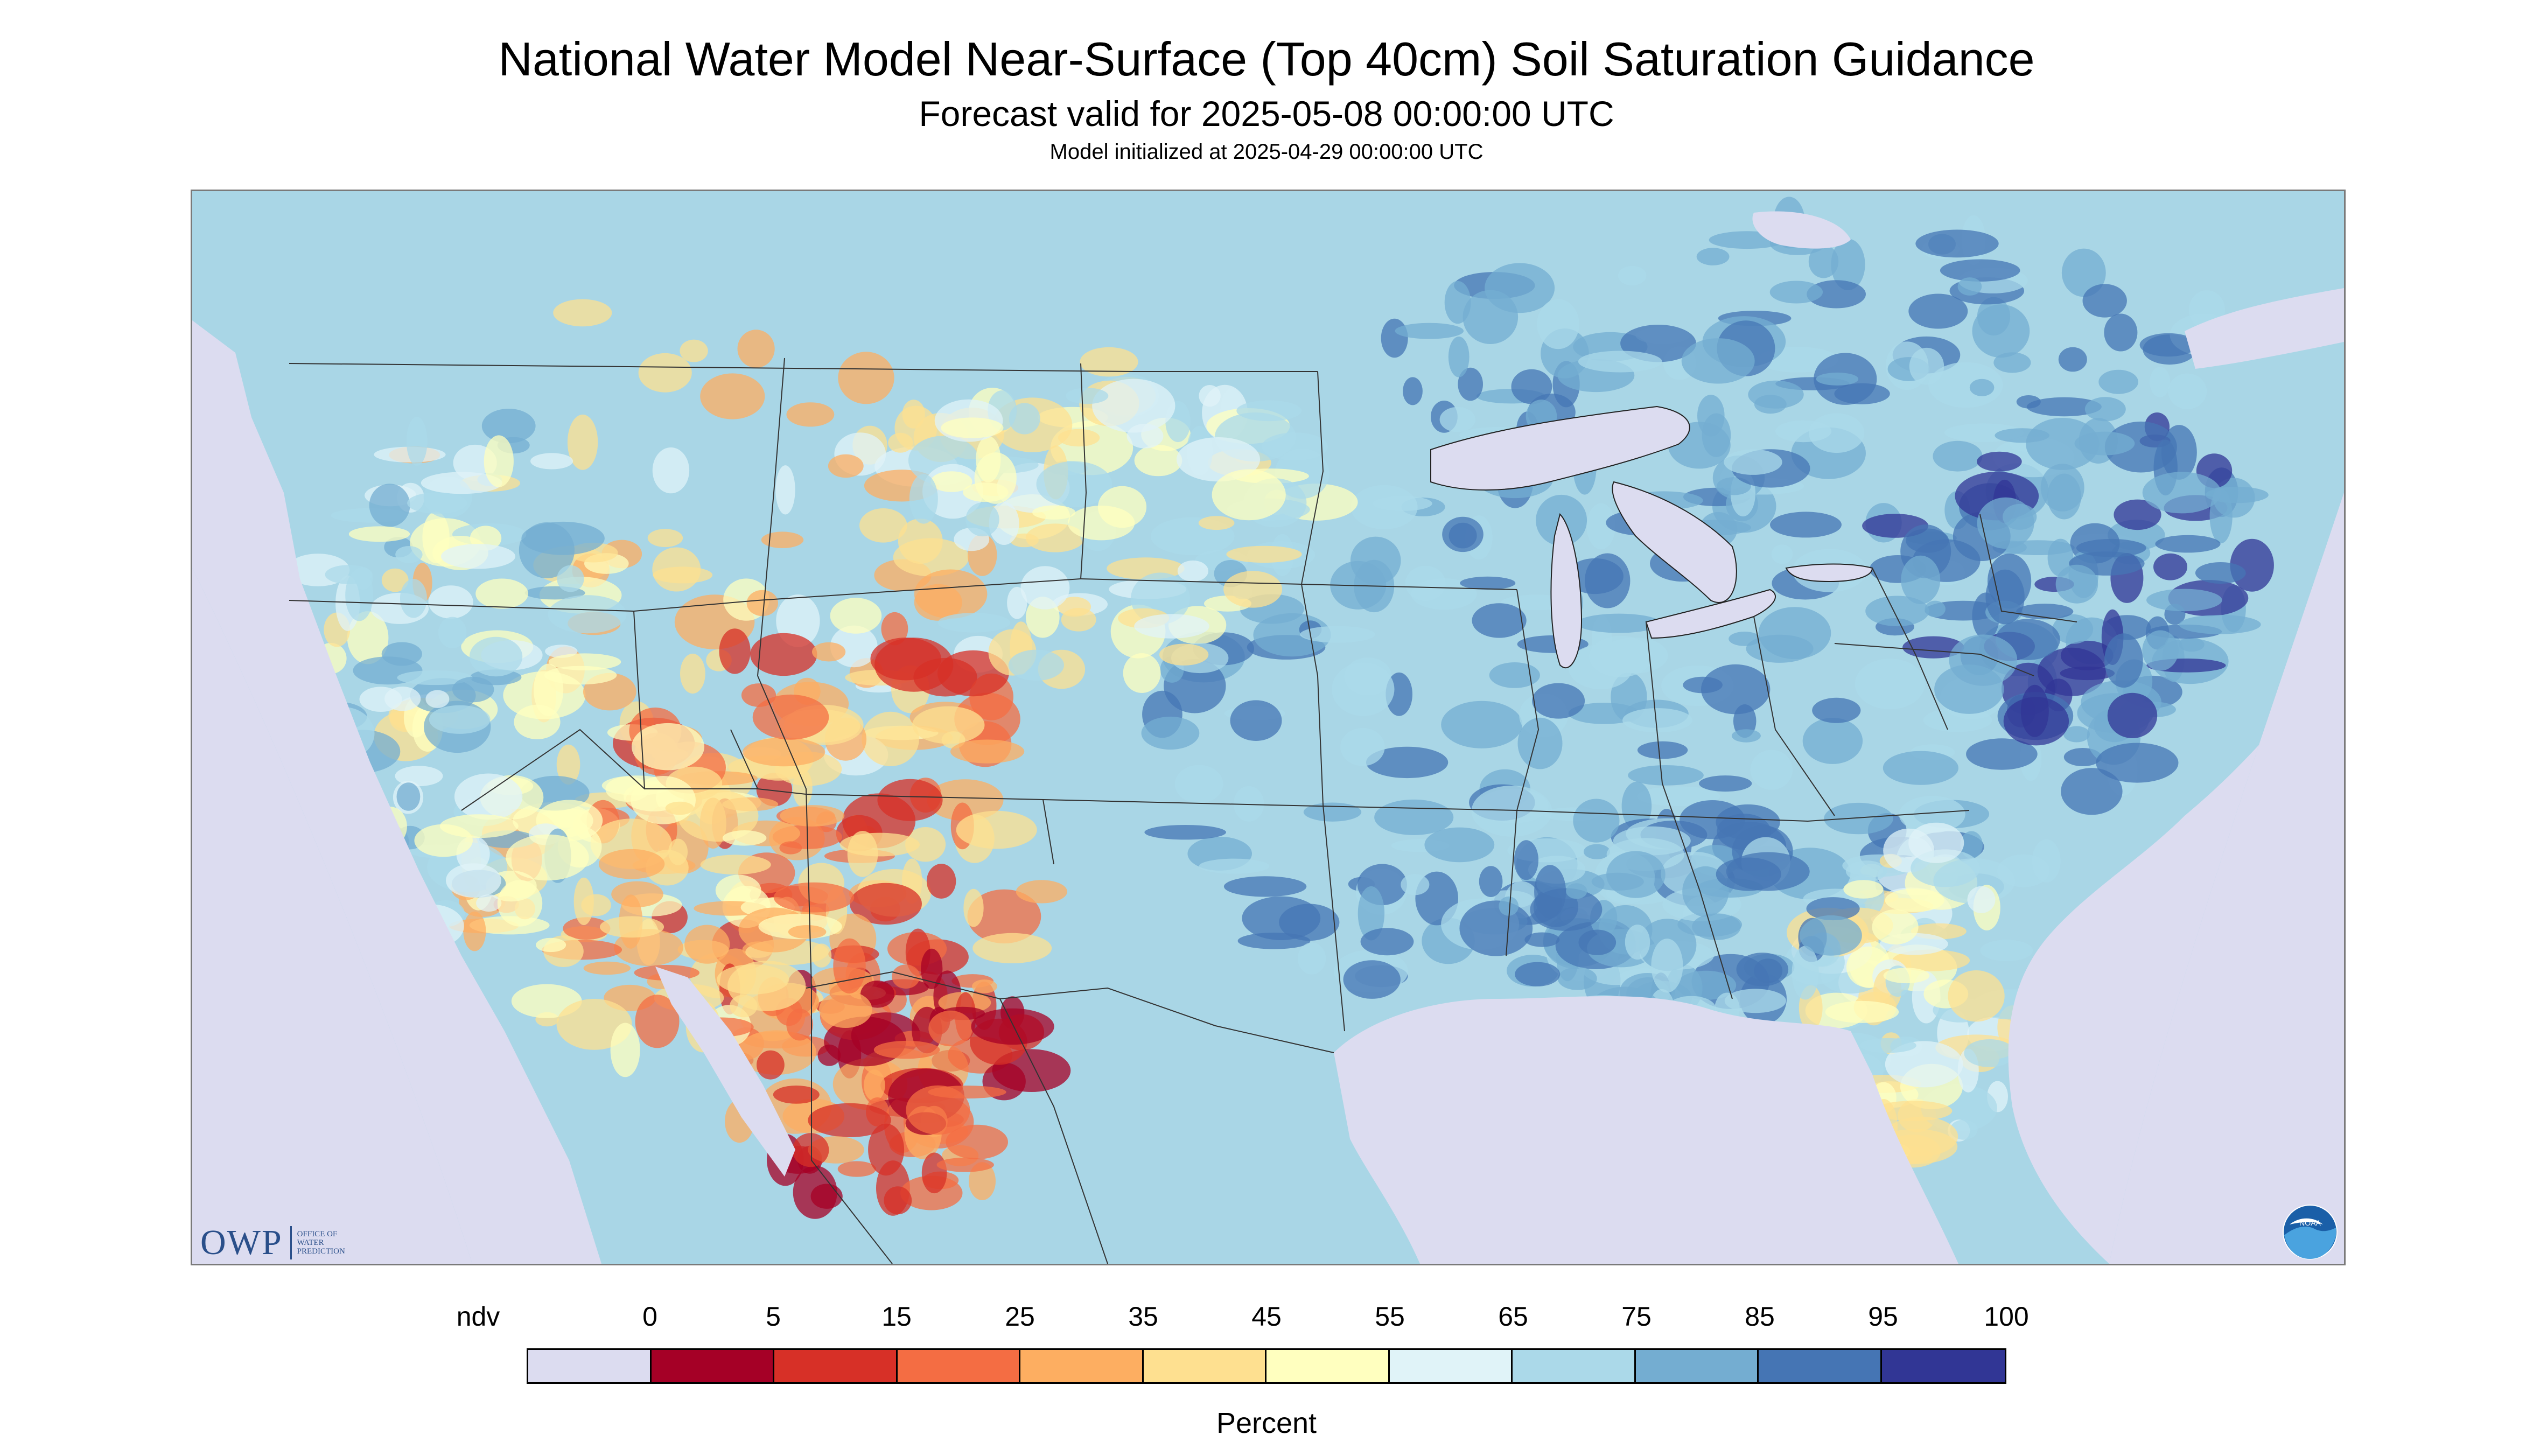 The height and width of the screenshot is (1456, 2533). What do you see at coordinates (1266, 1316) in the screenshot?
I see `legend-tick-label: 45` at bounding box center [1266, 1316].